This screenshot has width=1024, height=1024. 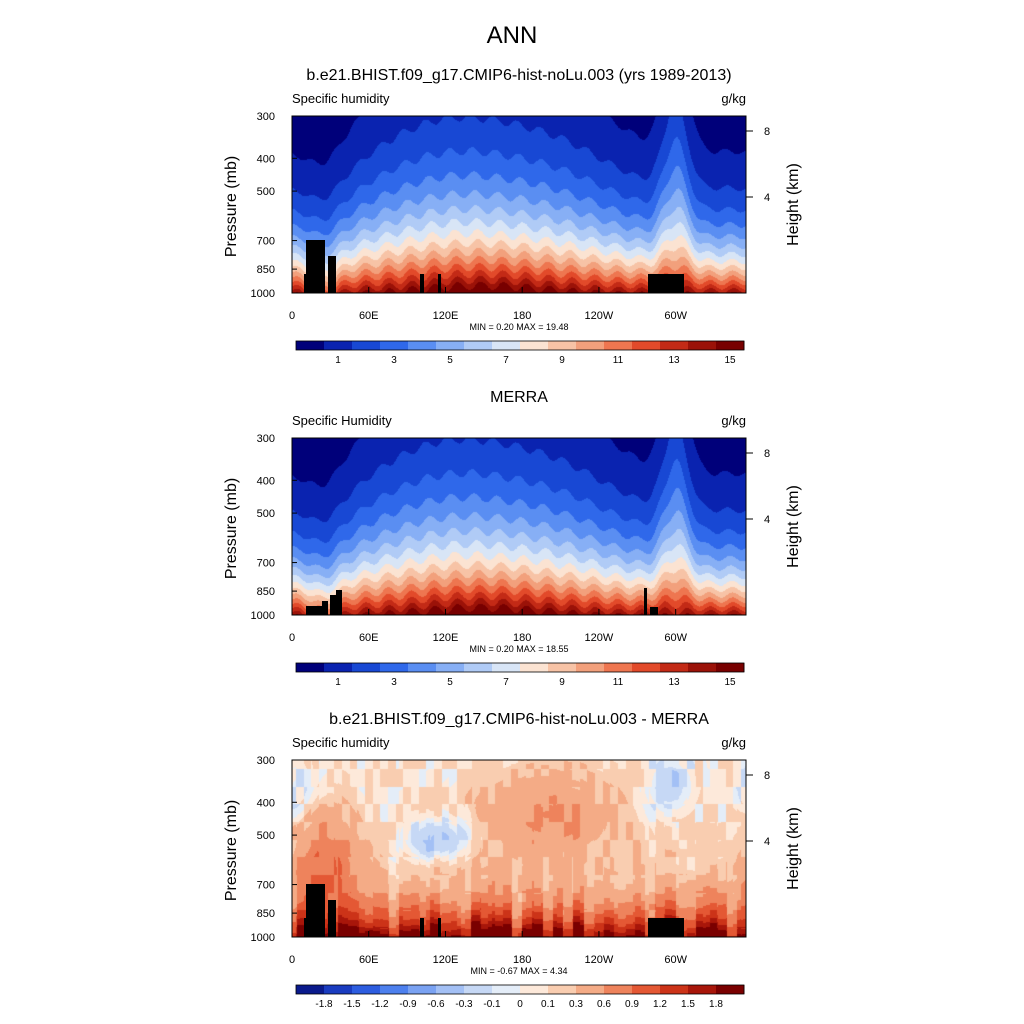 I want to click on figure-title: ANN, so click(x=512, y=35).